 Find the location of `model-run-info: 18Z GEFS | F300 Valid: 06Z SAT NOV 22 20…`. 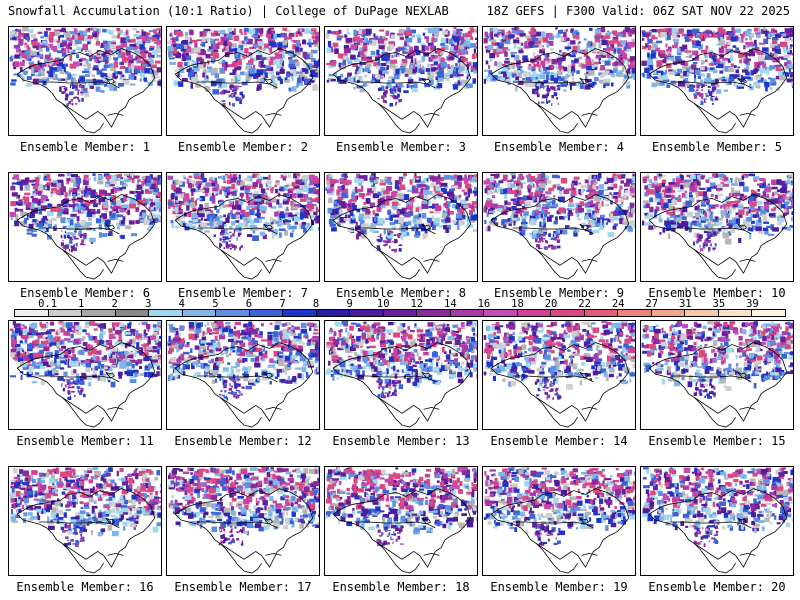

model-run-info: 18Z GEFS | F300 Valid: 06Z SAT NOV 22 20… is located at coordinates (638, 11).